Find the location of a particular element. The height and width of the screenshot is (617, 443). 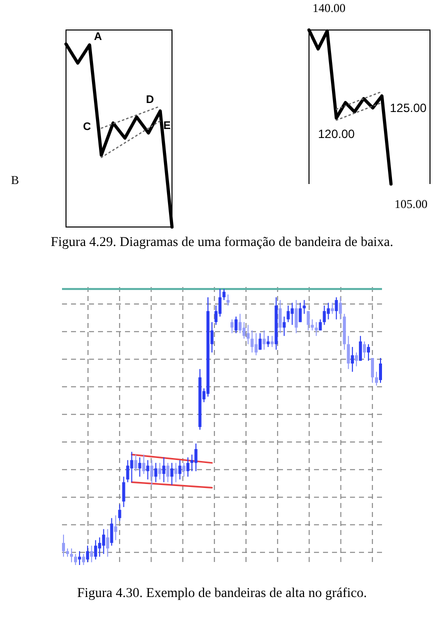

data-label: 125.00 is located at coordinates (408, 108).